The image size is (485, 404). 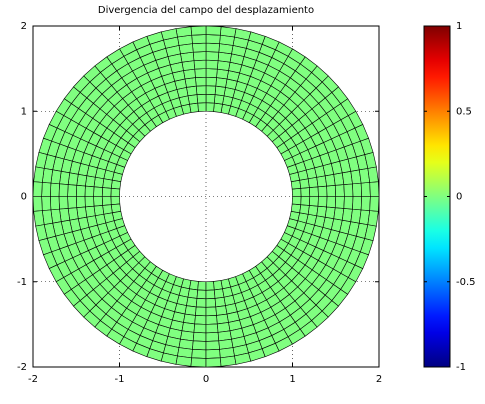 What do you see at coordinates (33, 379) in the screenshot?
I see `x-tick-label: -2` at bounding box center [33, 379].